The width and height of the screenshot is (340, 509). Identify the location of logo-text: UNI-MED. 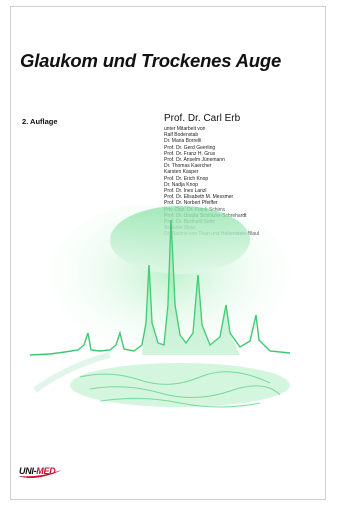
(37, 471).